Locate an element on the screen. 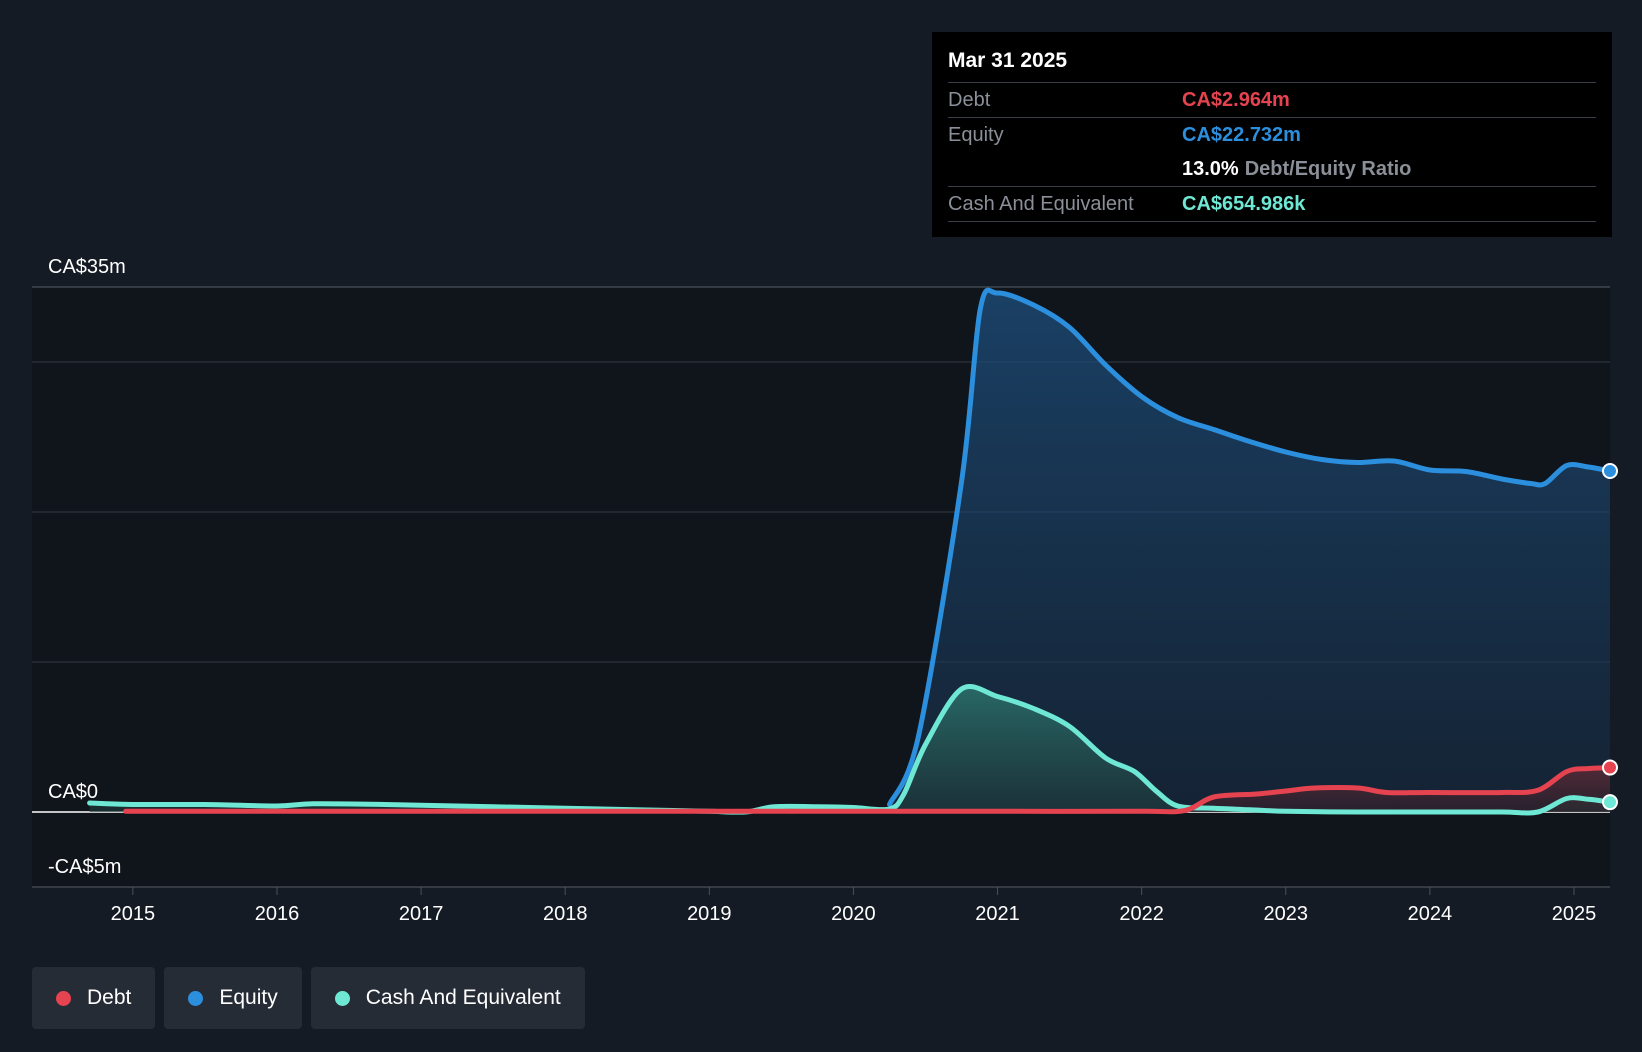 The image size is (1642, 1052). tooltip-row-ratio: 13.0% Debt/Equity Ratio is located at coordinates (1272, 169).